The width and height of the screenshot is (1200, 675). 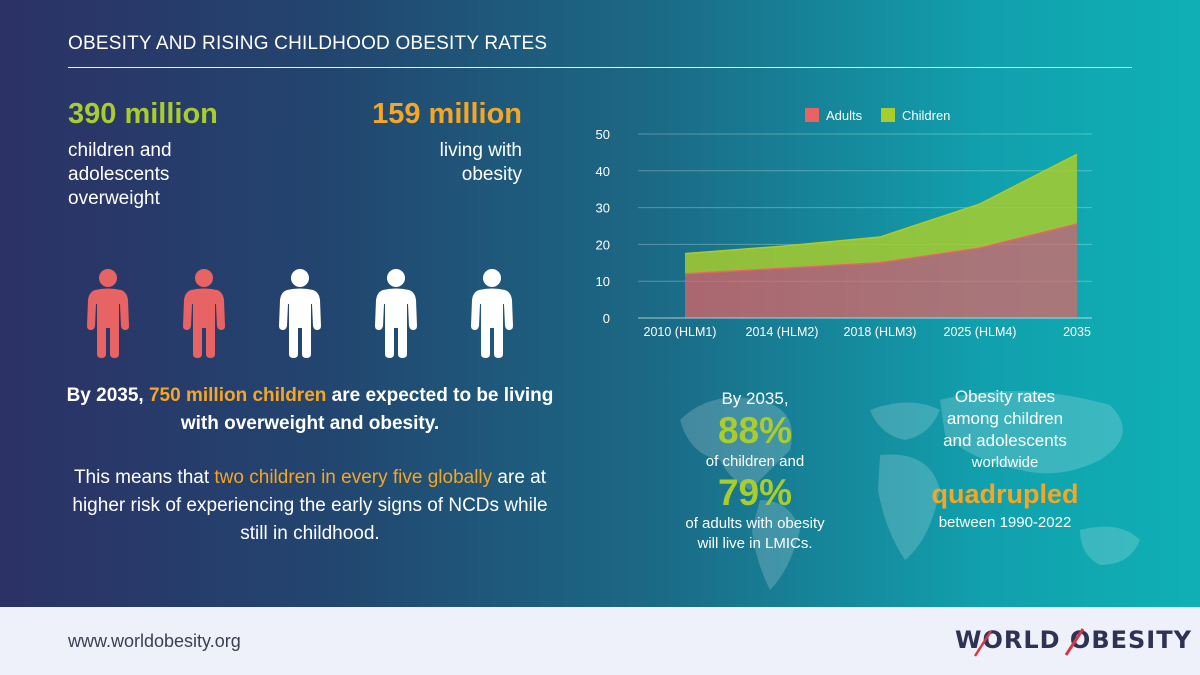 What do you see at coordinates (881, 249) in the screenshot?
I see `adults-line` at bounding box center [881, 249].